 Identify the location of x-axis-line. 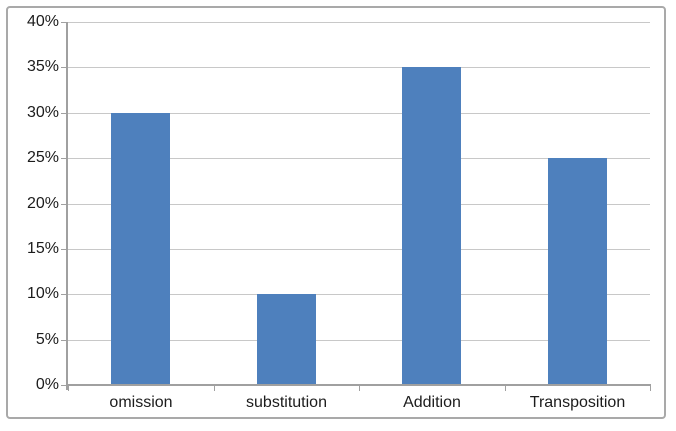
(359, 385).